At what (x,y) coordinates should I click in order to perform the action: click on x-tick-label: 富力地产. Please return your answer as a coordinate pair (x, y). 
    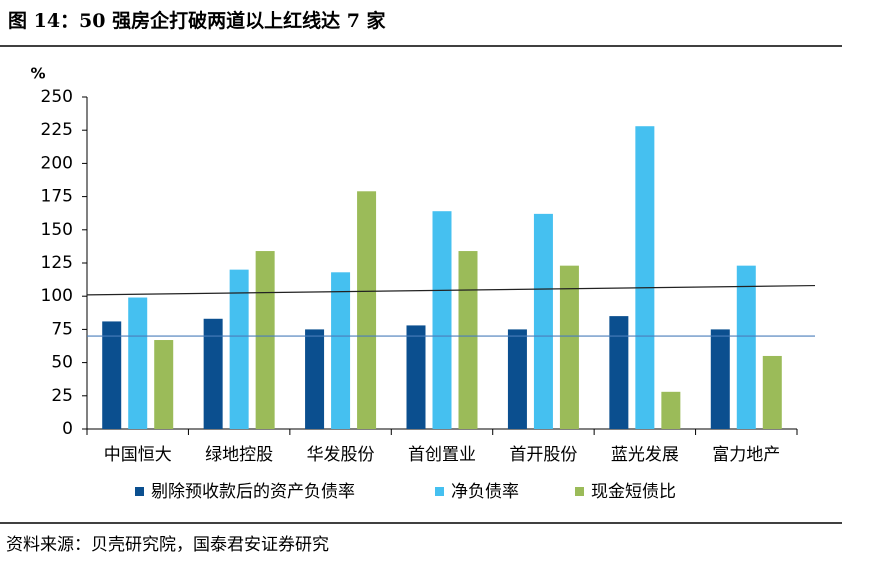
    Looking at the image, I should click on (746, 455).